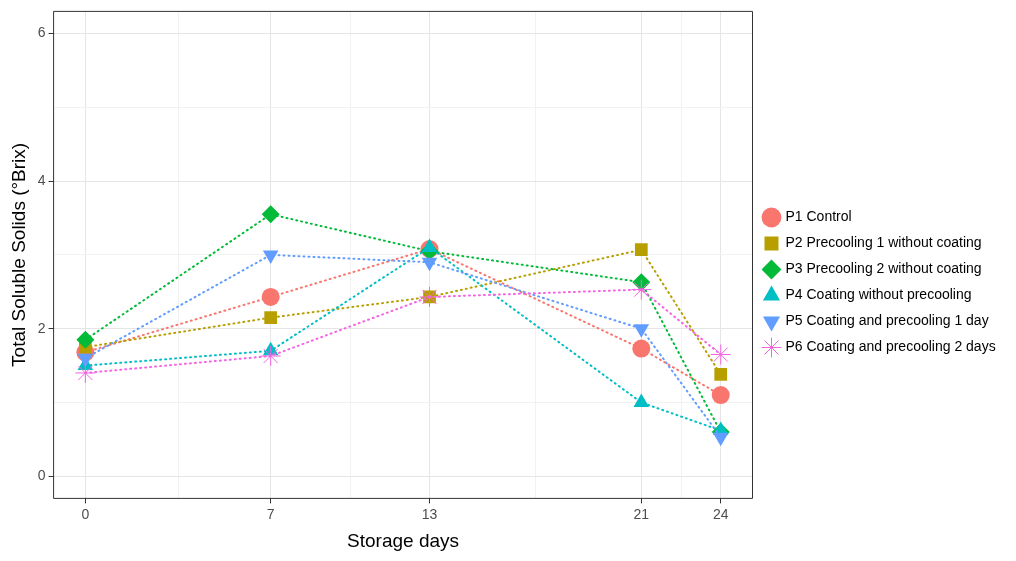 Image resolution: width=1016 pixels, height=561 pixels. I want to click on y-tick-label: 4, so click(41, 179).